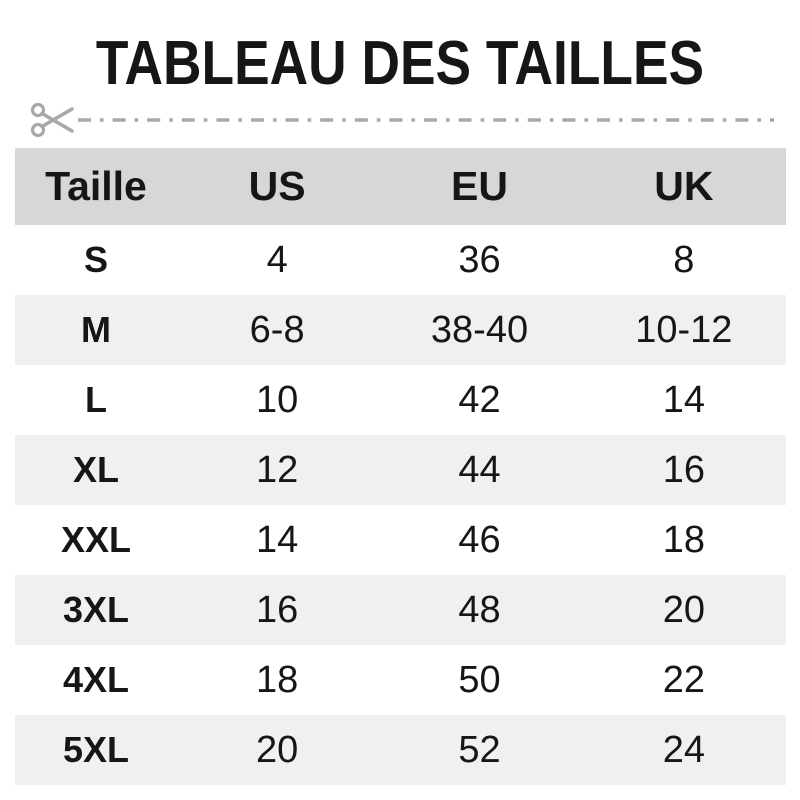  What do you see at coordinates (95, 679) in the screenshot?
I see `size-cell: 4XL` at bounding box center [95, 679].